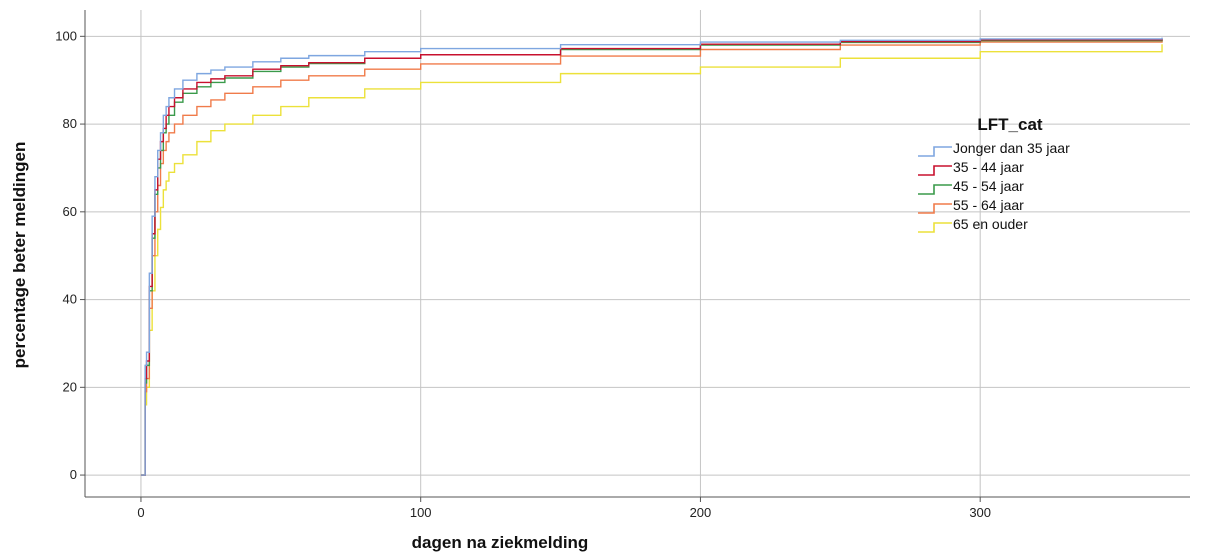 This screenshot has height=553, width=1213. What do you see at coordinates (70, 299) in the screenshot?
I see `y-tick-label: 40` at bounding box center [70, 299].